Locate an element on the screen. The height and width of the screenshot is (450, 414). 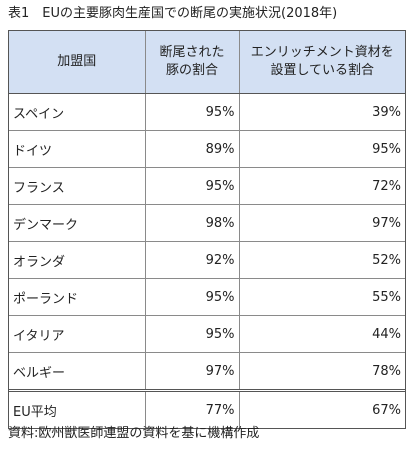
header-tail-docking-line1: 断尾された is located at coordinates (192, 52).